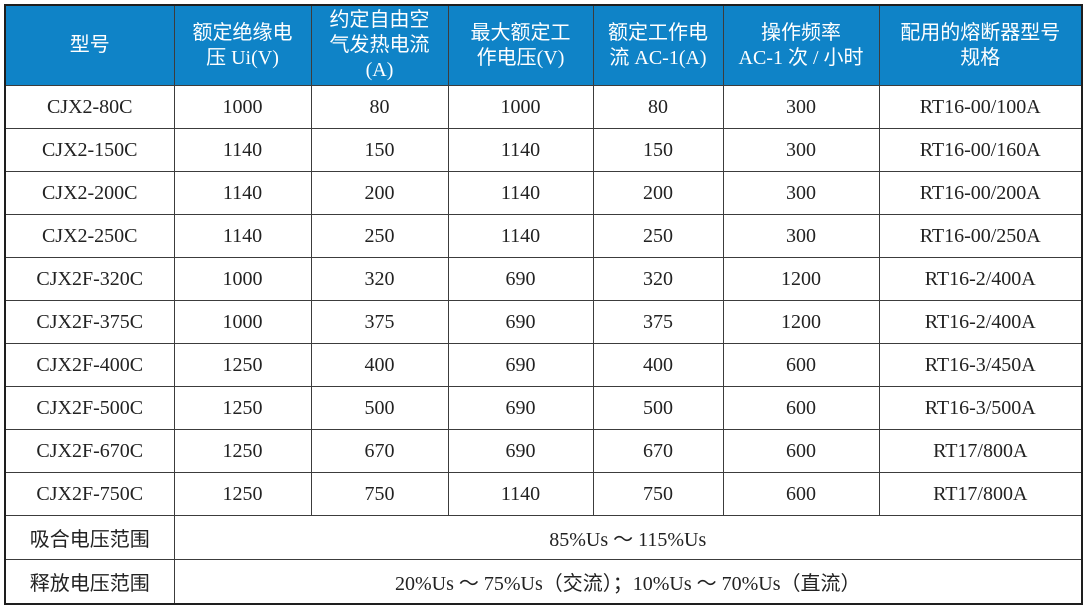 This screenshot has width=1085, height=612. I want to click on cell-model: CJX2F-400C, so click(89, 365).